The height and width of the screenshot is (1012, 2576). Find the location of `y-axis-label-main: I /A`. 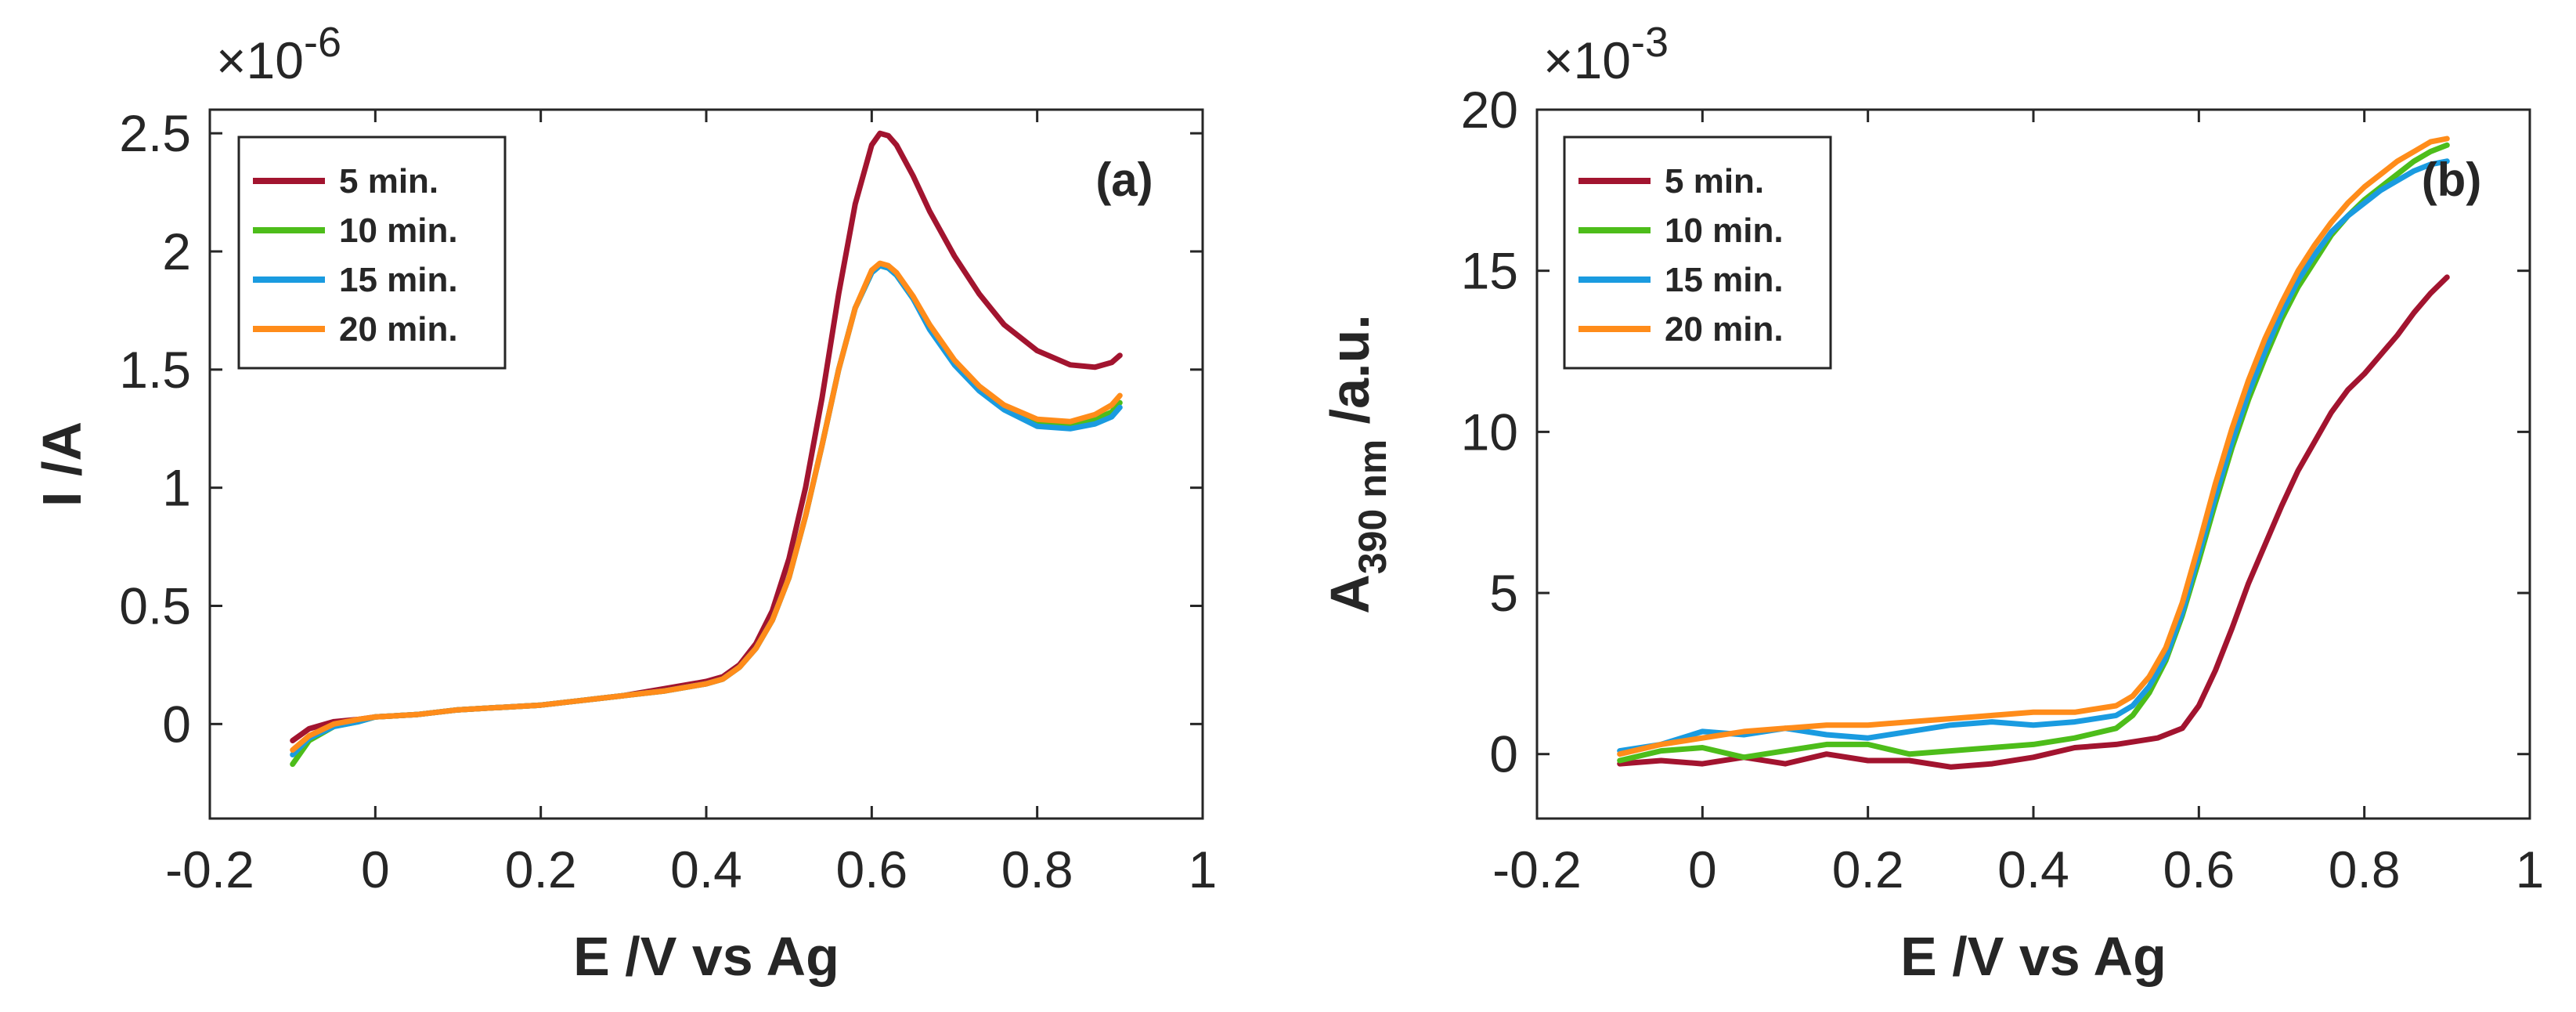

y-axis-label-main: I /A is located at coordinates (61, 464).